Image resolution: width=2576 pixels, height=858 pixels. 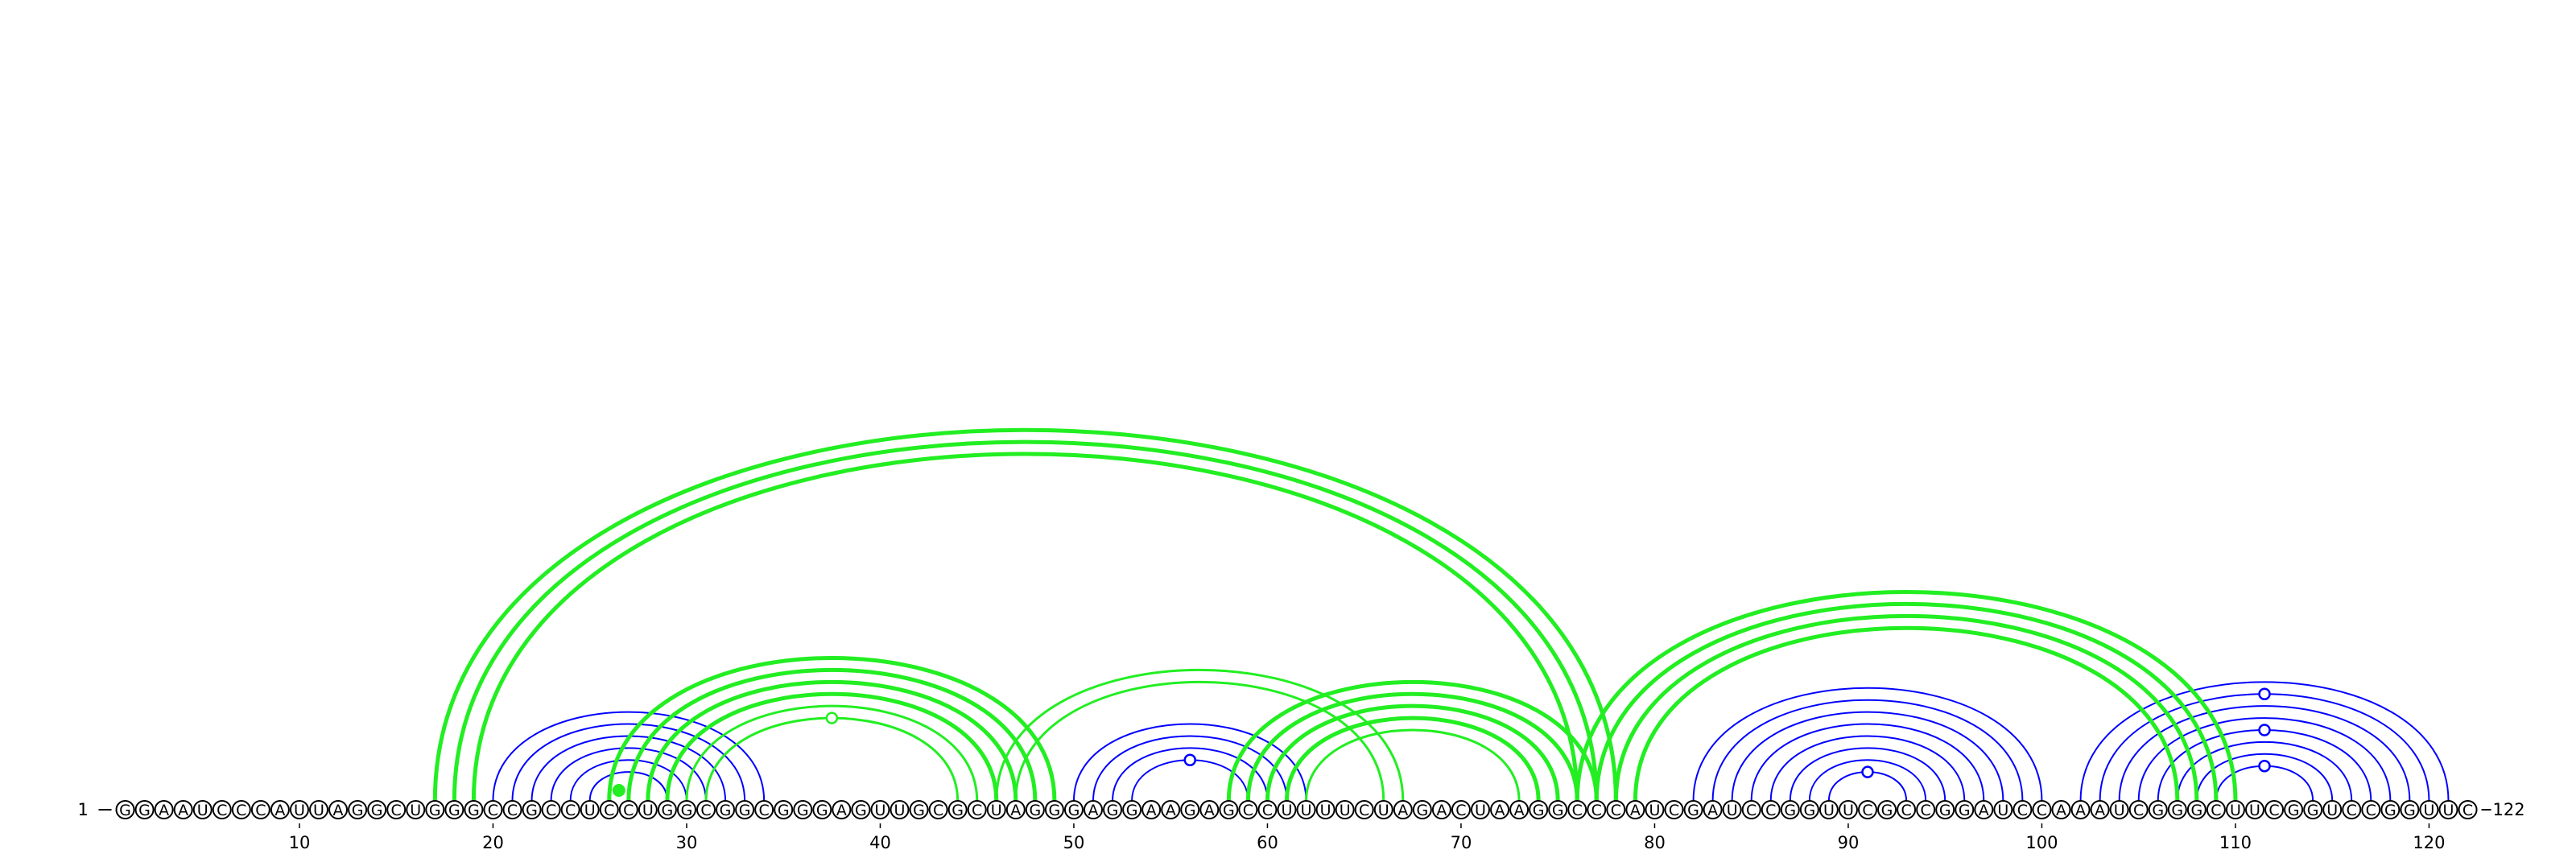 I want to click on loop-marker, so click(x=832, y=718).